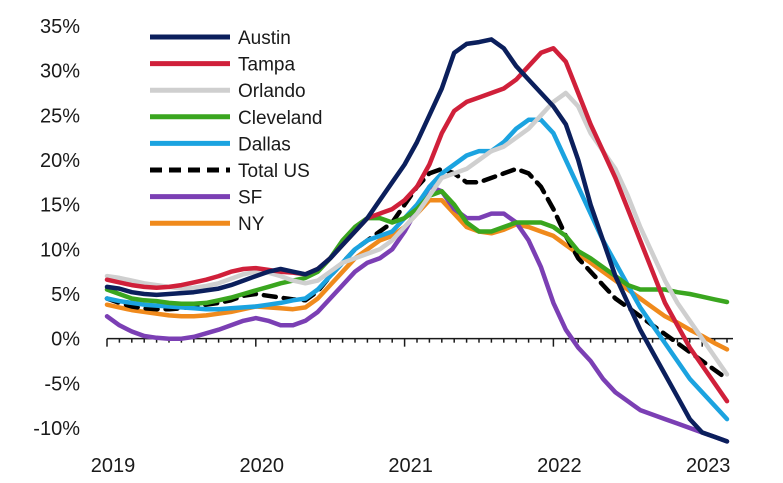 The width and height of the screenshot is (783, 483). What do you see at coordinates (60, 206) in the screenshot?
I see `y-tick-label: 15%` at bounding box center [60, 206].